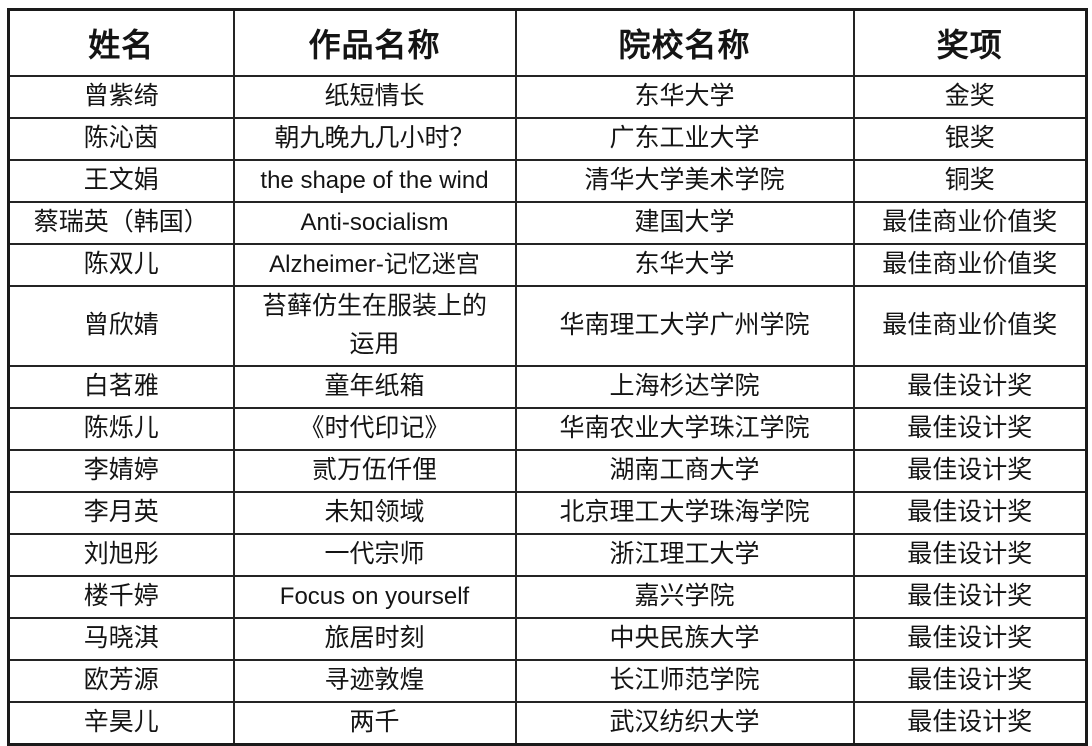 This screenshot has height=746, width=1092. I want to click on cell-name: 曾紫绮, so click(121, 97).